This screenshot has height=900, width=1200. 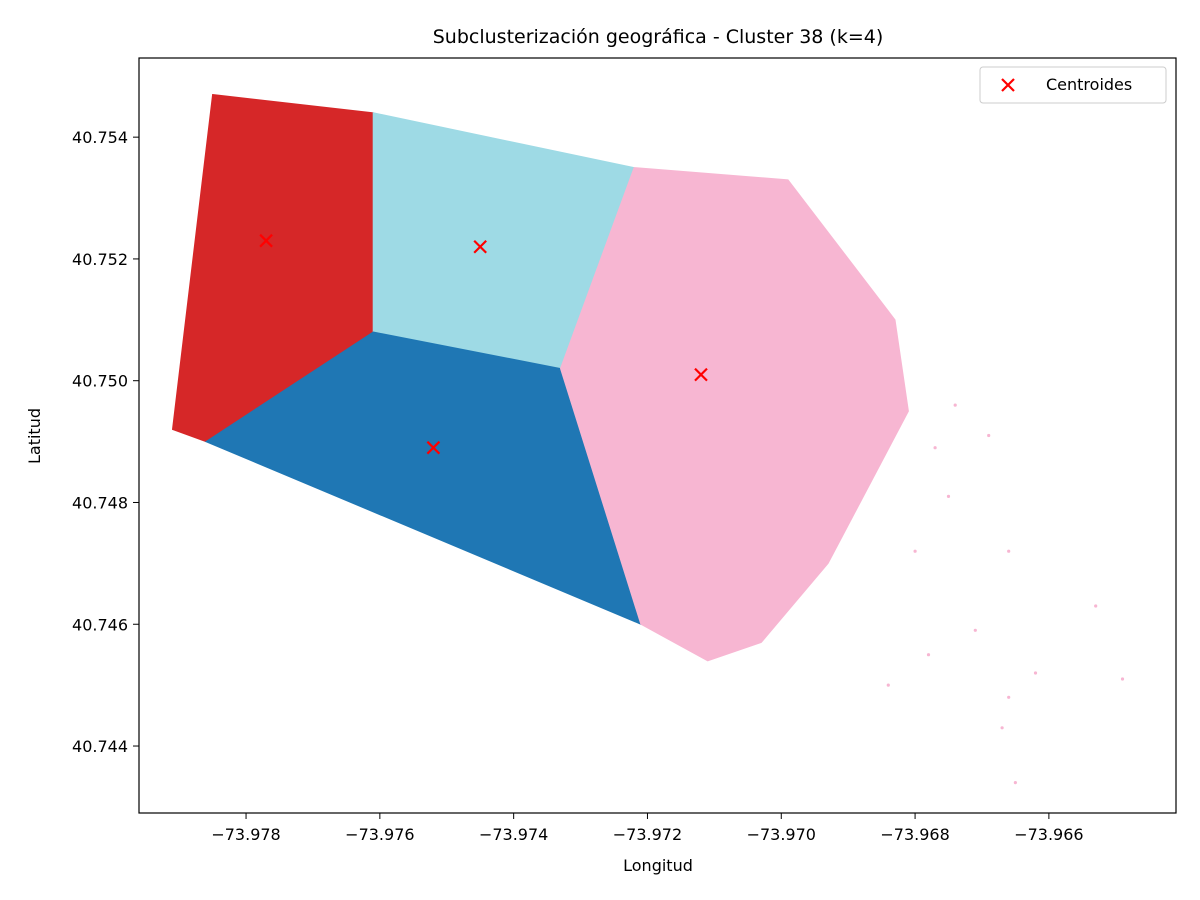 I want to click on y-axis-ticks: 40.744 40.746 40.748 40.750 40.752 40.754, so click(x=105, y=442).